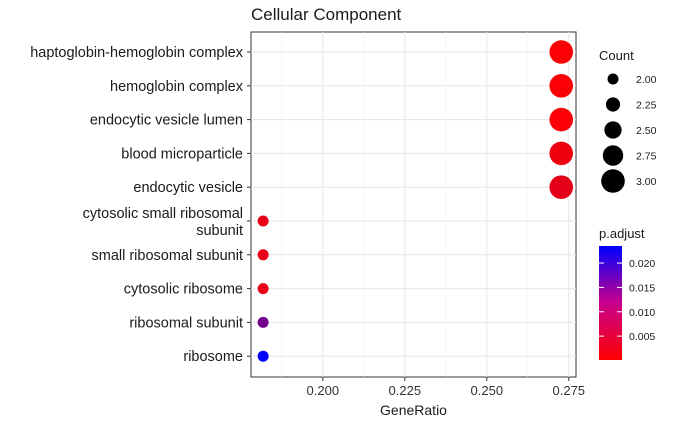  I want to click on data-point: ribosome, so click(263, 356).